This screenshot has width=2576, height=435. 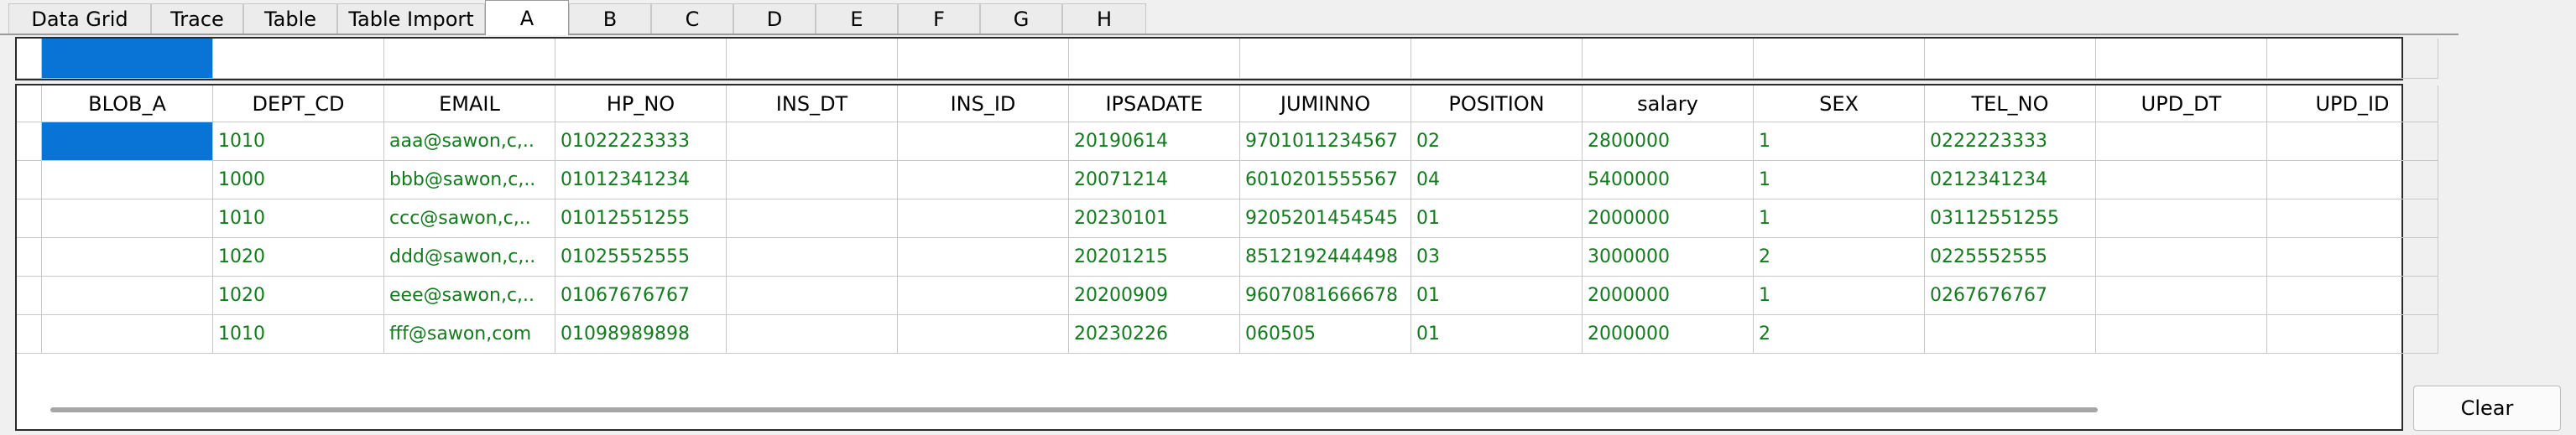 What do you see at coordinates (1021, 18) in the screenshot?
I see `tab-g: G` at bounding box center [1021, 18].